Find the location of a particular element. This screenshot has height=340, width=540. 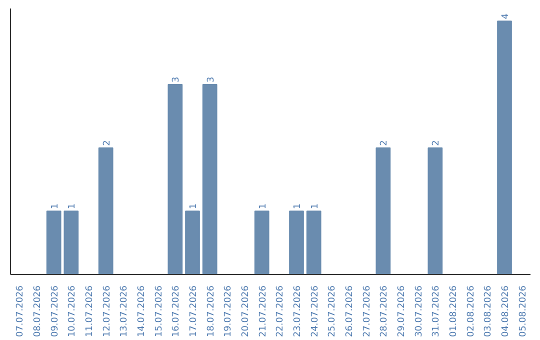

x-tick-label: 08.07.2026 is located at coordinates (38, 311).